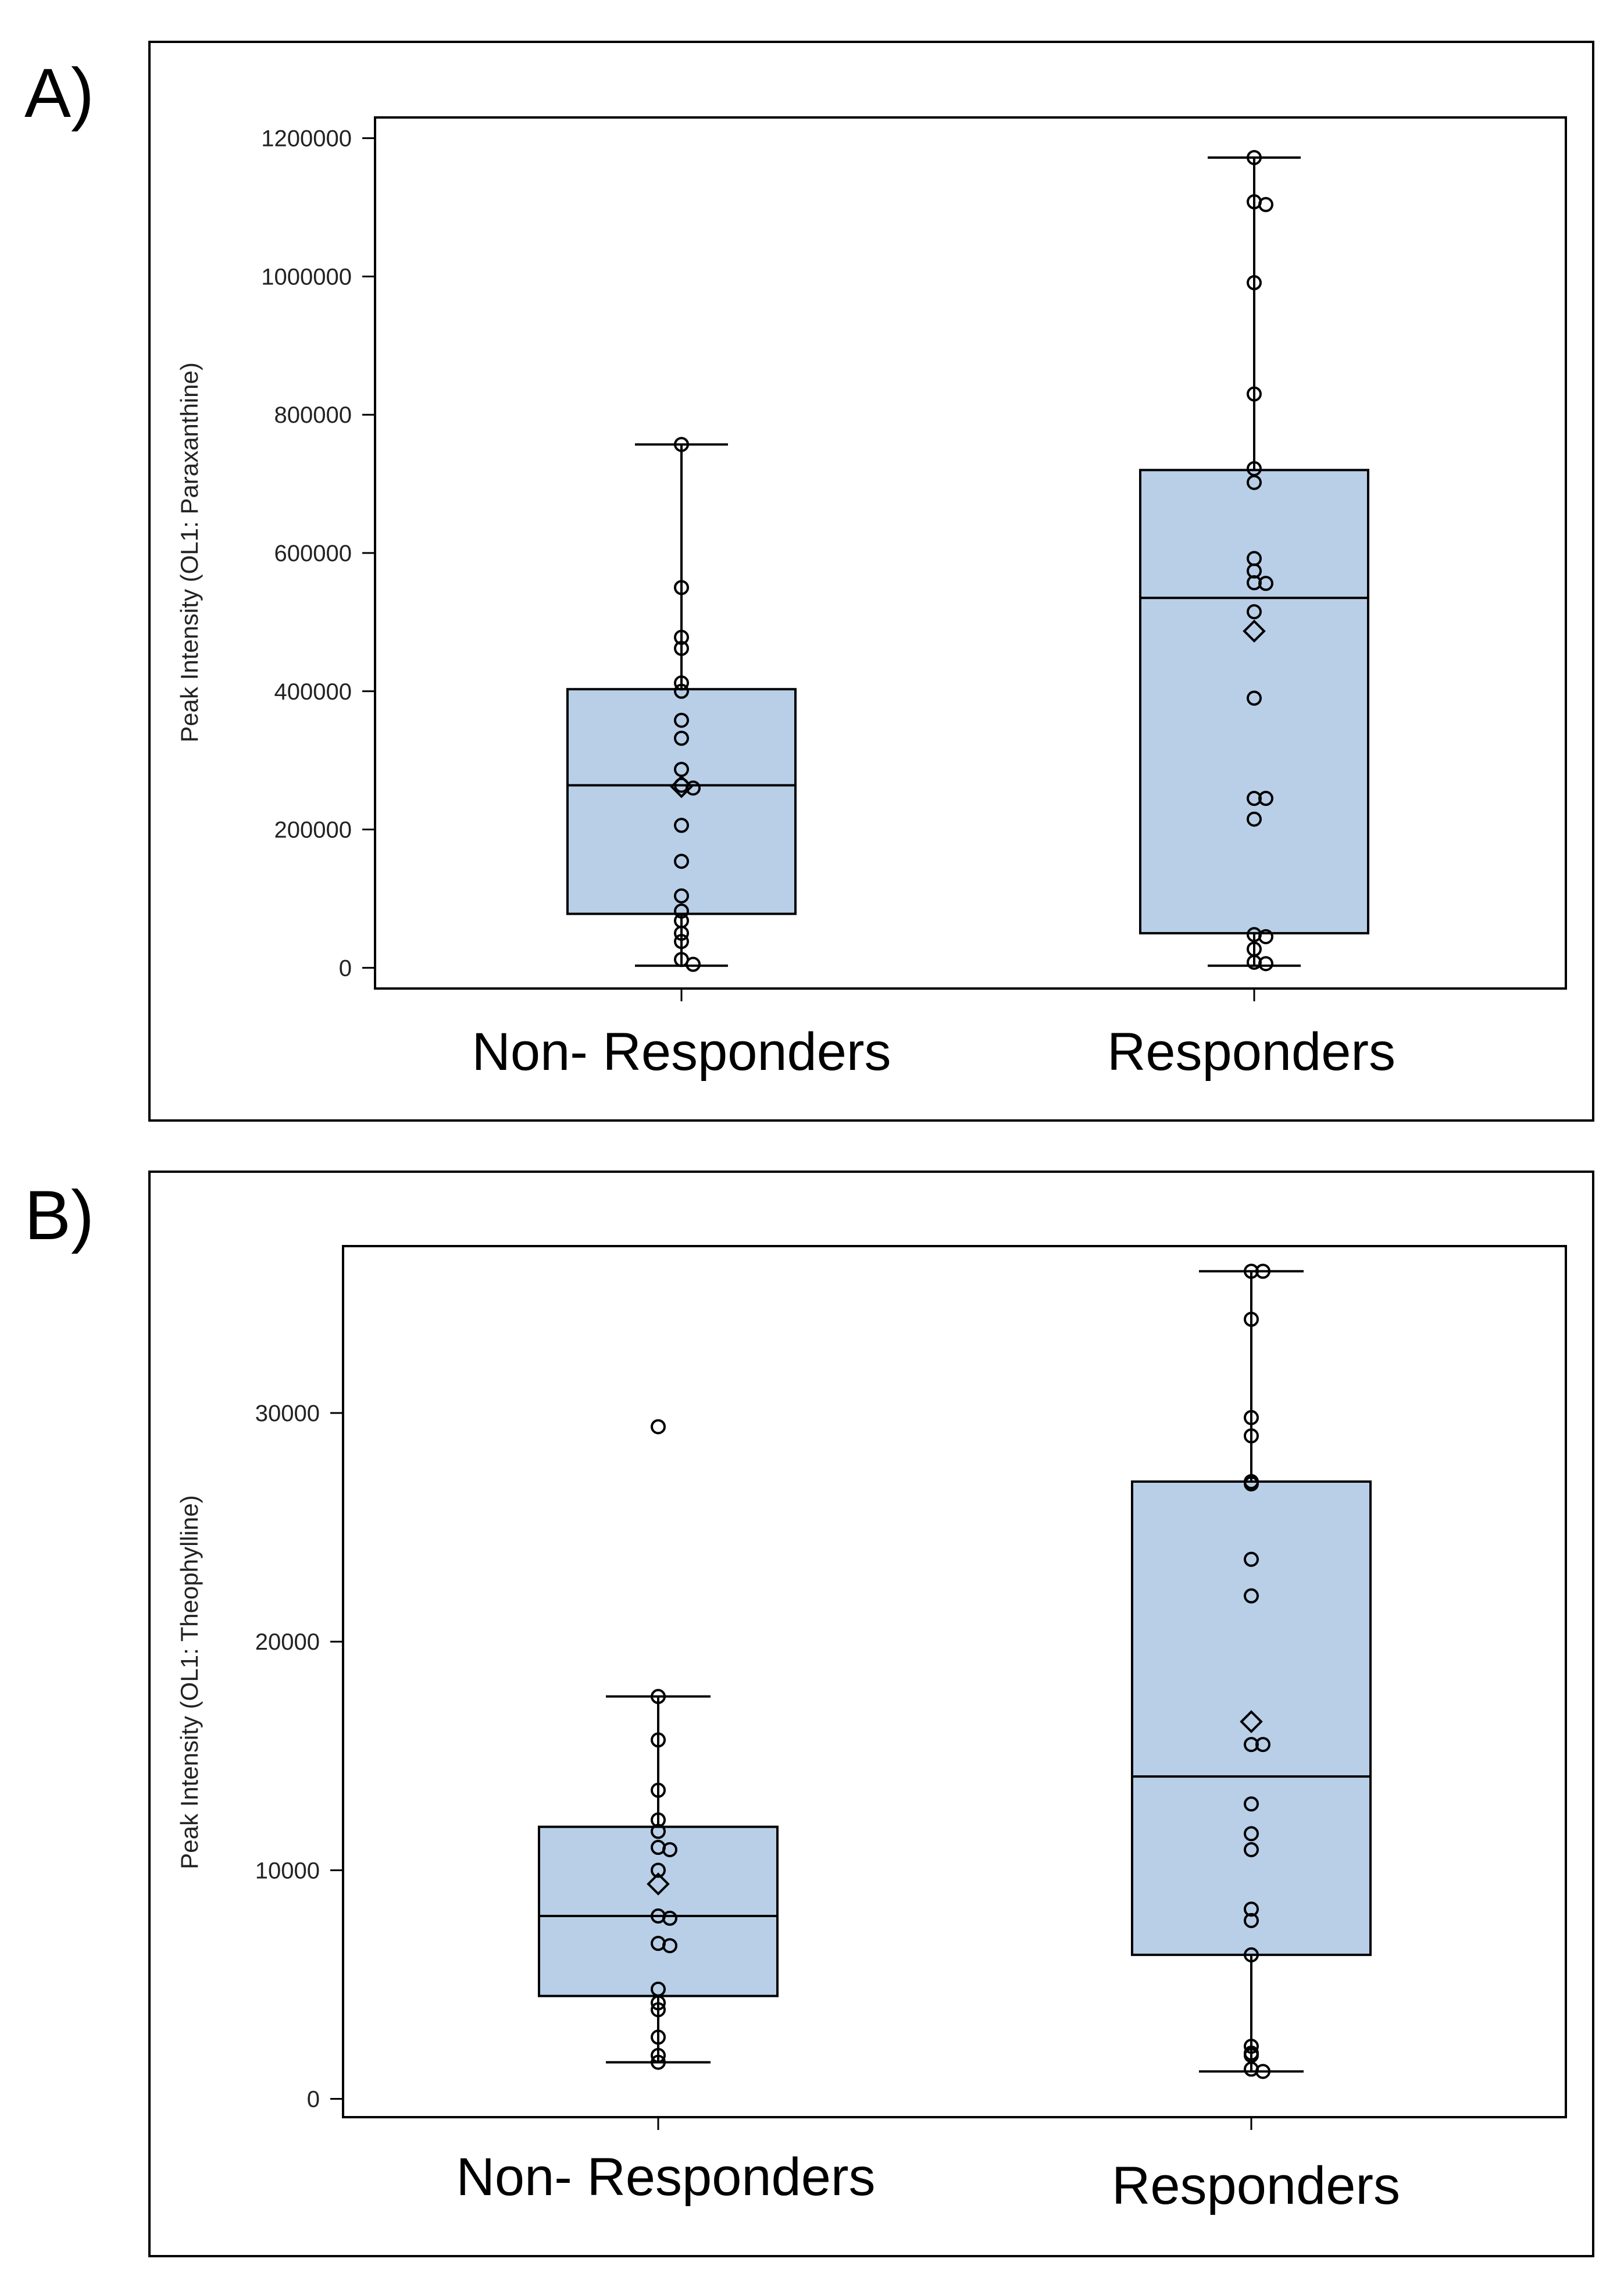  What do you see at coordinates (313, 692) in the screenshot?
I see `panel-a-y-tick-label: 400000` at bounding box center [313, 692].